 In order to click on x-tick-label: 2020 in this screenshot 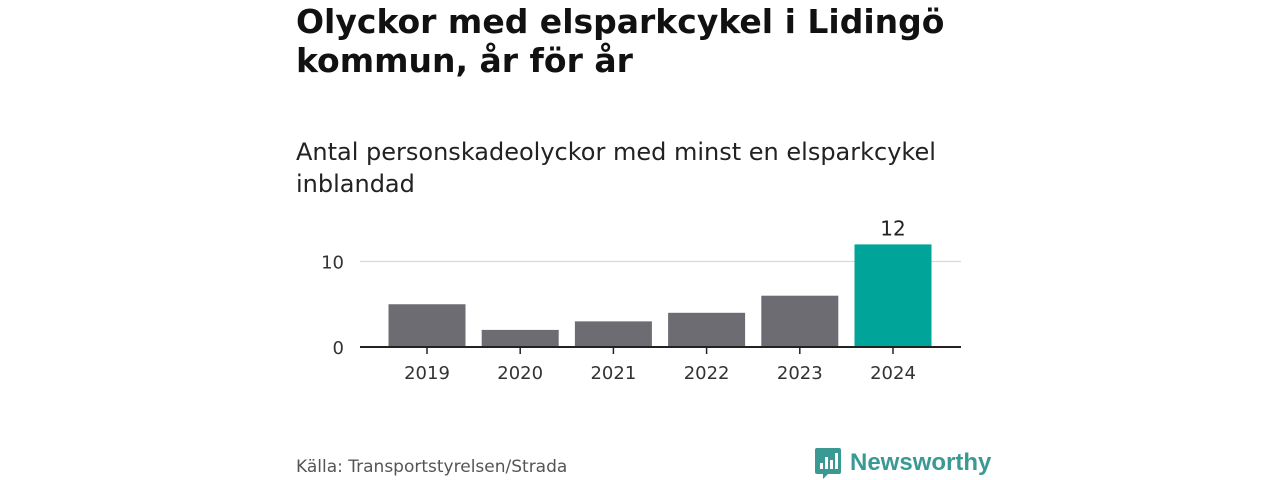, I will do `click(520, 373)`.